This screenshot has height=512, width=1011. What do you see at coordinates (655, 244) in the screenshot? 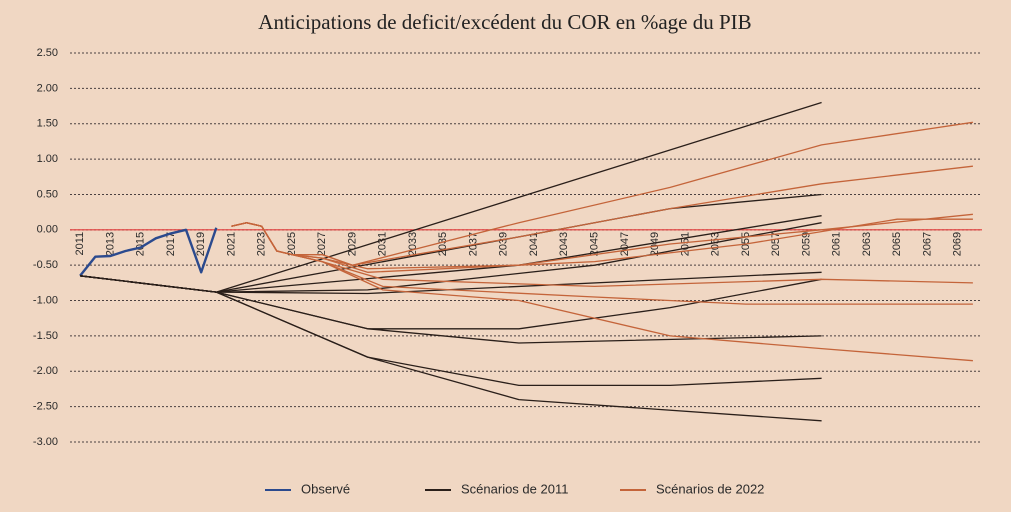
I see `x-tick-label: 2049` at bounding box center [655, 244].